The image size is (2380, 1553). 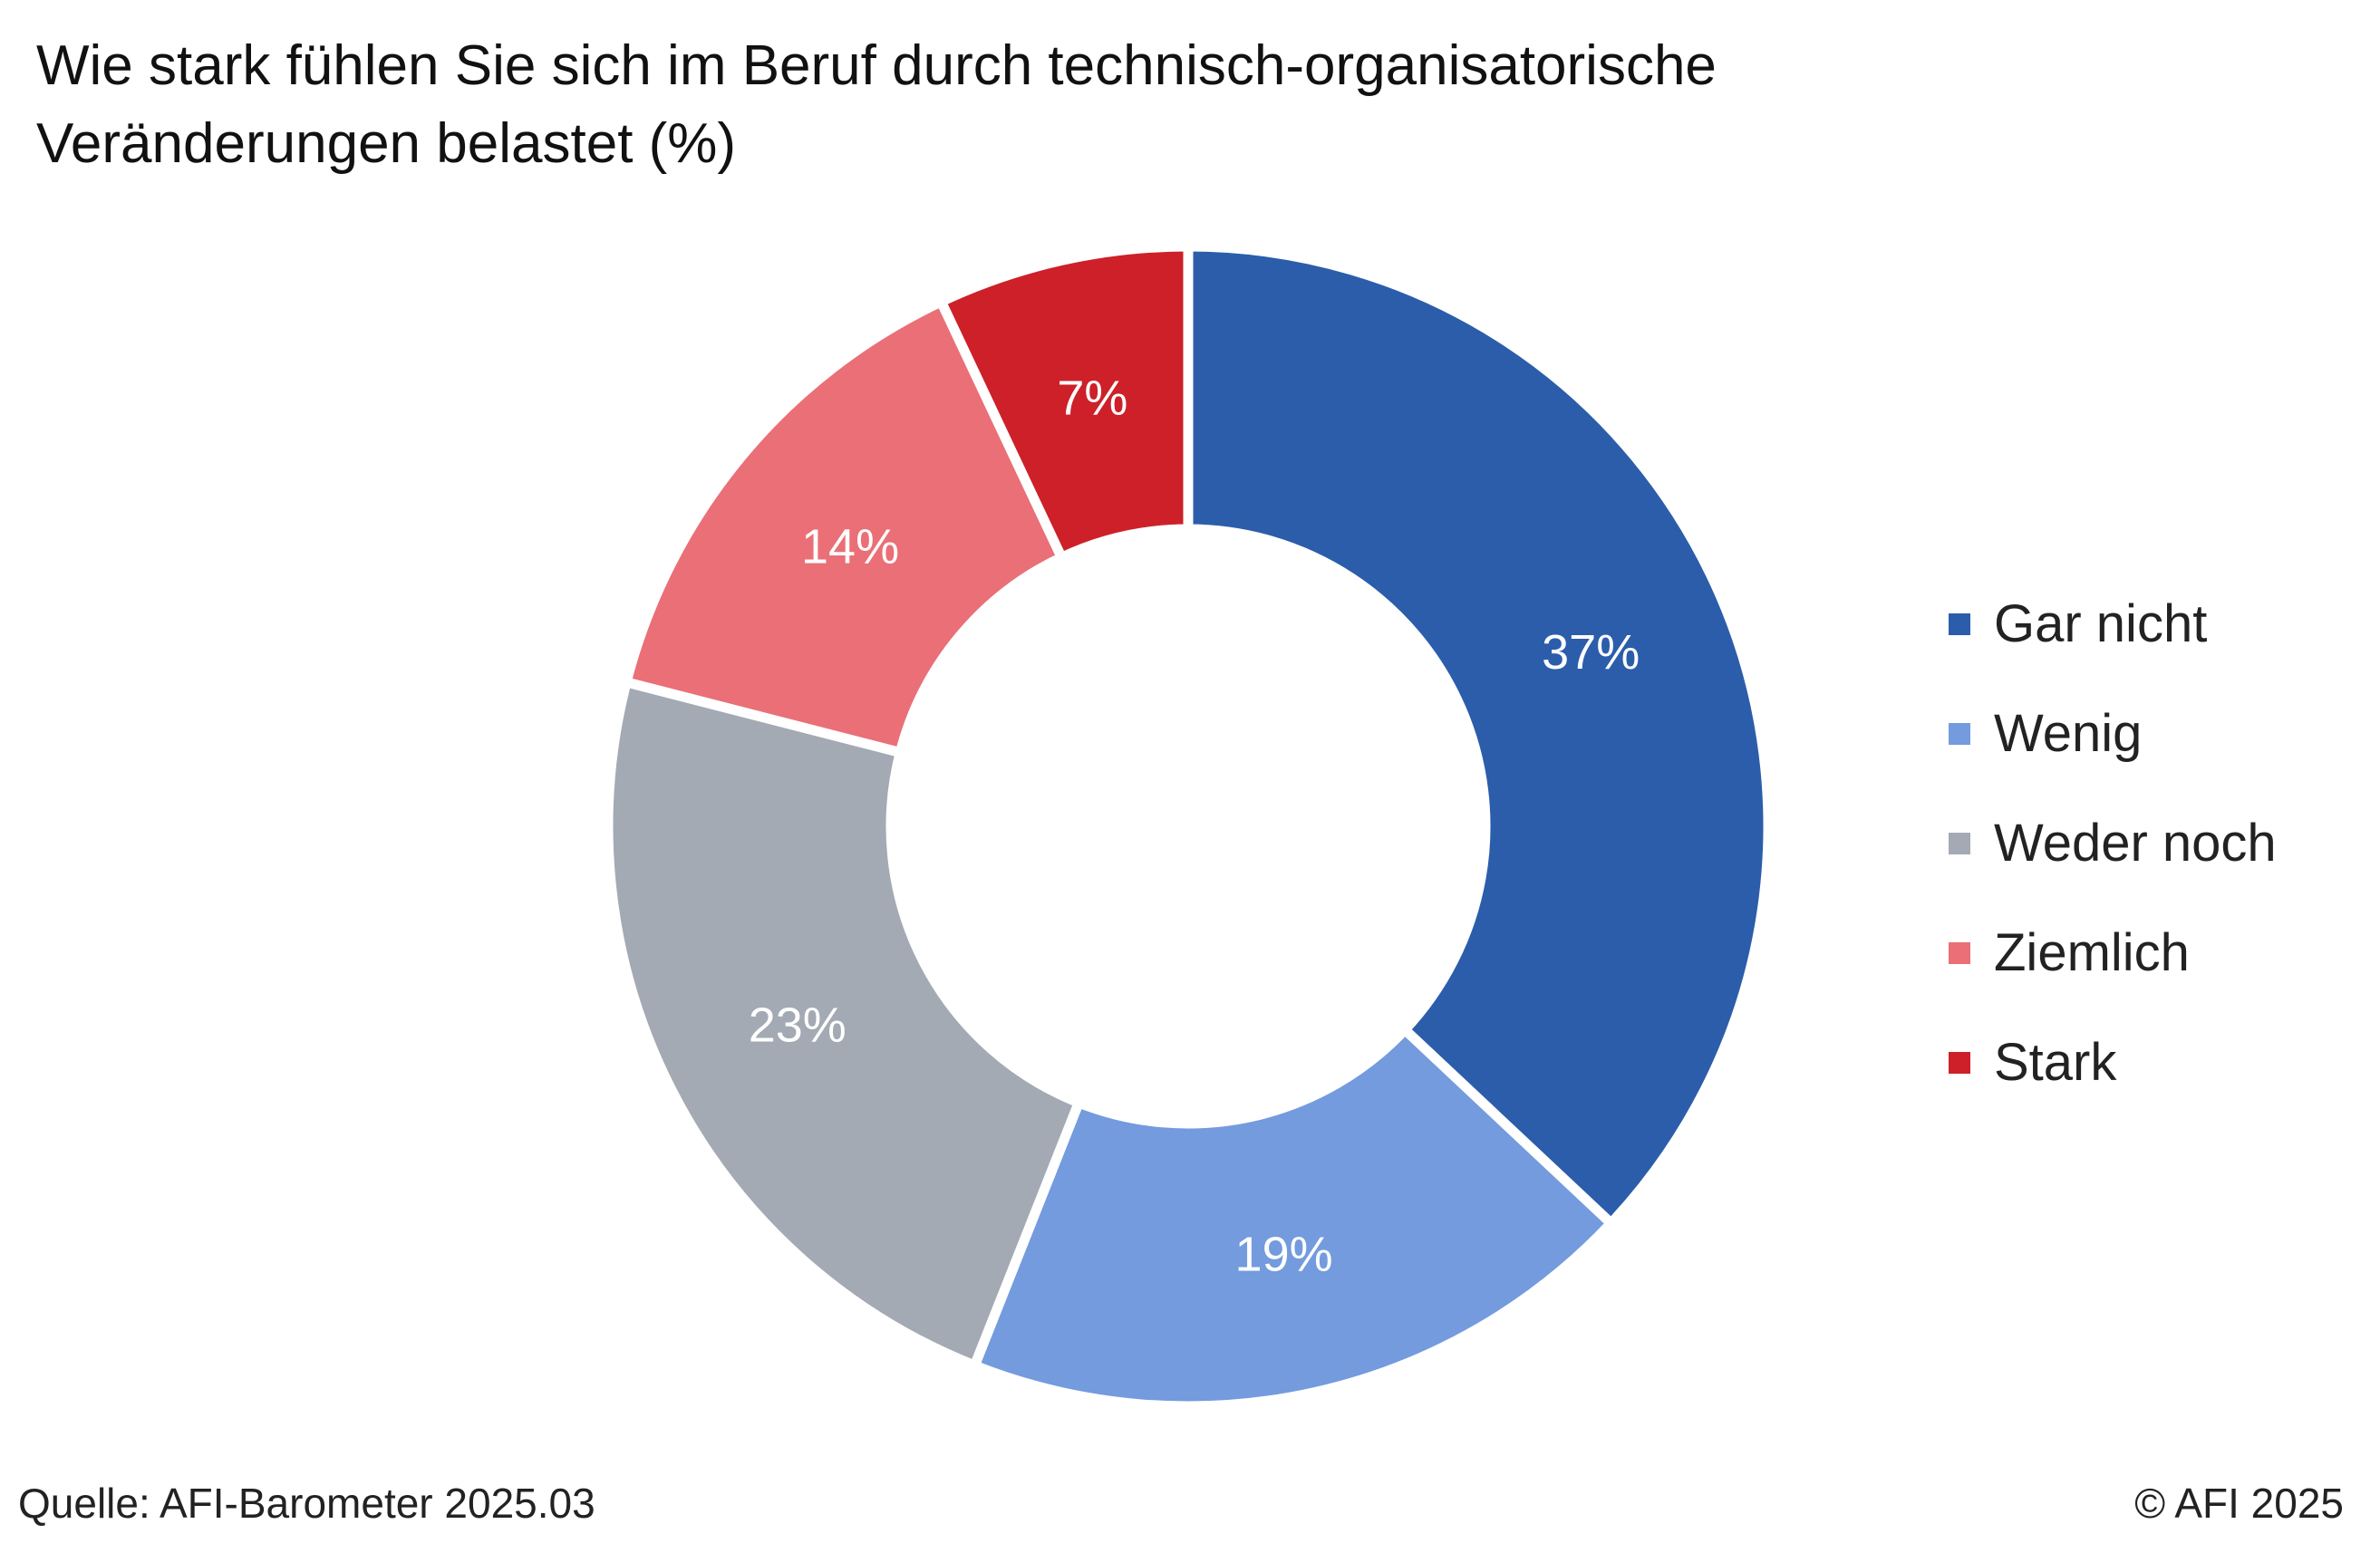 What do you see at coordinates (1092, 398) in the screenshot?
I see `slice-value-label: 7%` at bounding box center [1092, 398].